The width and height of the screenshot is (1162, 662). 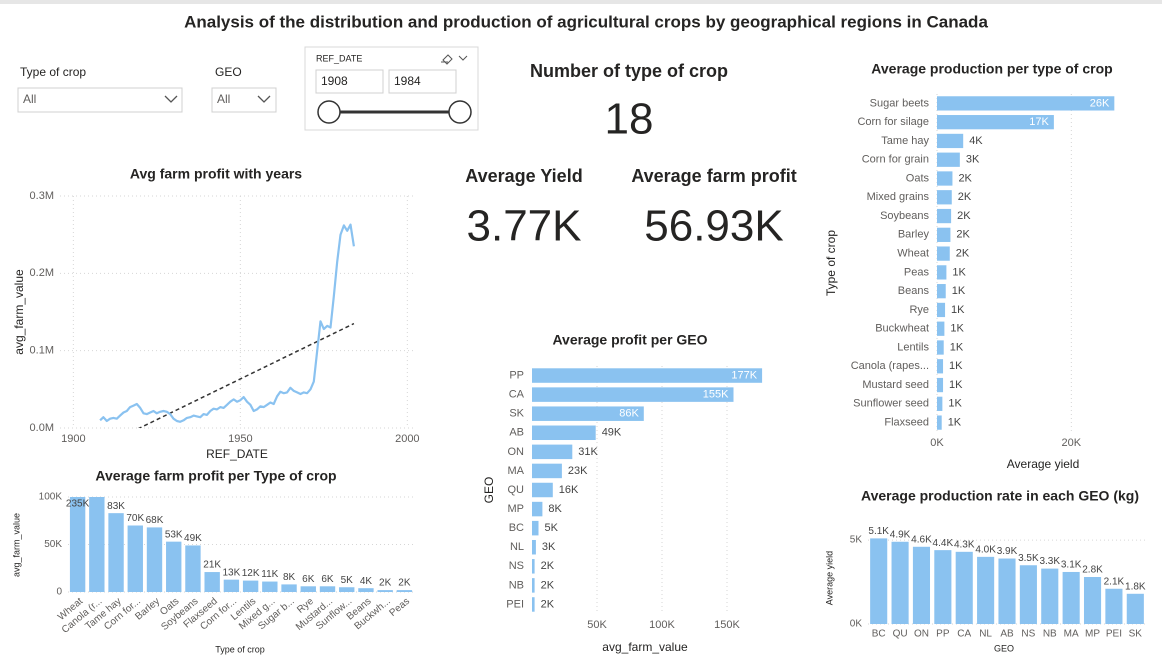 What do you see at coordinates (629, 414) in the screenshot?
I see `data-label: 86K` at bounding box center [629, 414].